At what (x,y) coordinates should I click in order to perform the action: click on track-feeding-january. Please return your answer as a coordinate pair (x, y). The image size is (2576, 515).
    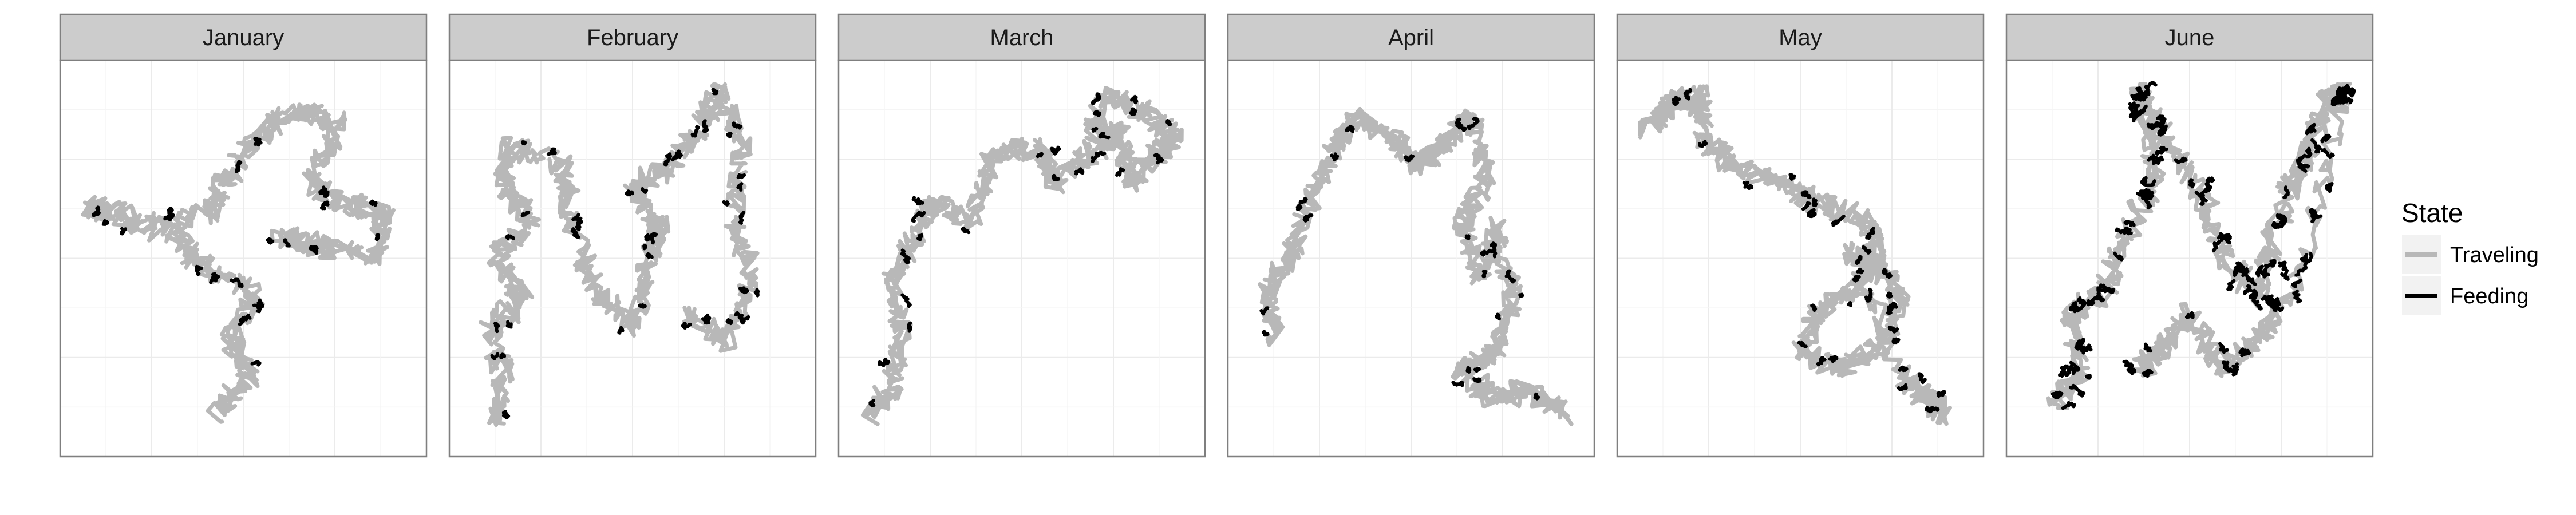
    Looking at the image, I should click on (236, 252).